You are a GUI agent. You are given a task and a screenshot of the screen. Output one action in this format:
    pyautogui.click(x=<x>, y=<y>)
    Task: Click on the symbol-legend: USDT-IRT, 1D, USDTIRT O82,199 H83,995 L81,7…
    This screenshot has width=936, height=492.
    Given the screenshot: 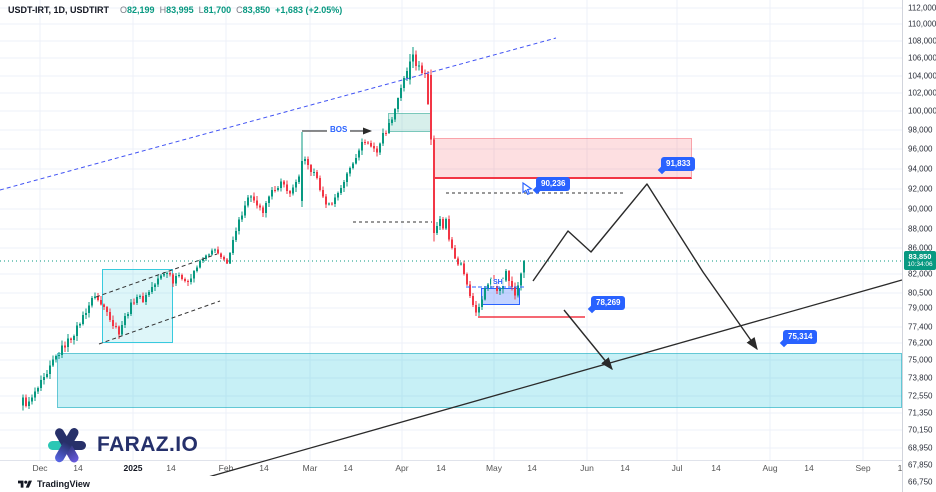 What is the action you would take?
    pyautogui.click(x=175, y=10)
    